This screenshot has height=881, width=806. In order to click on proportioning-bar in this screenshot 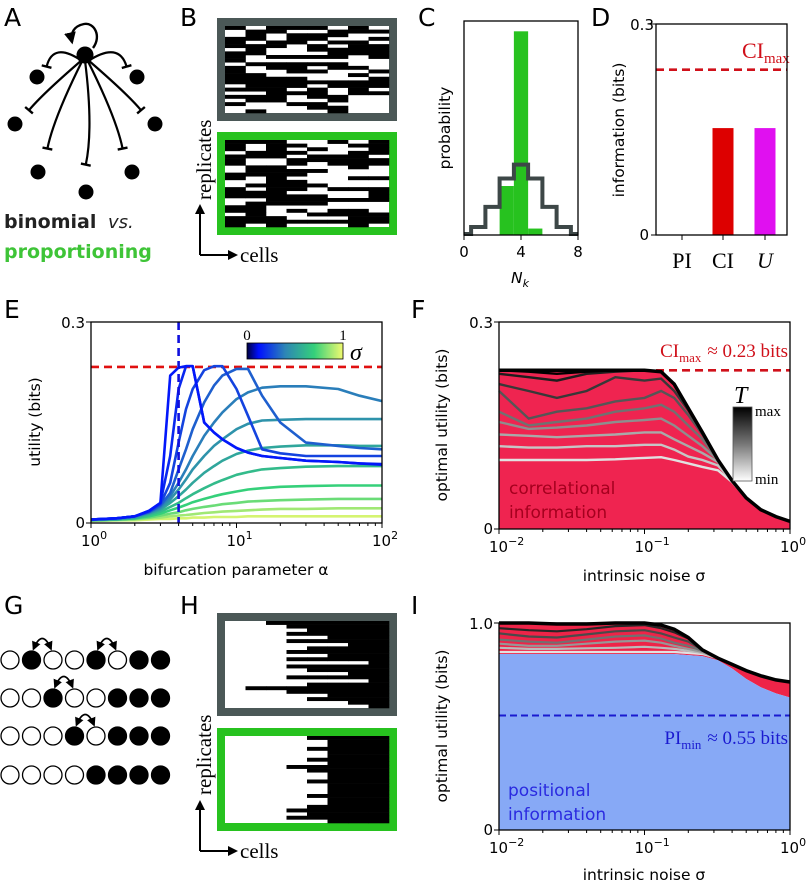, I will do `click(535, 231)`.